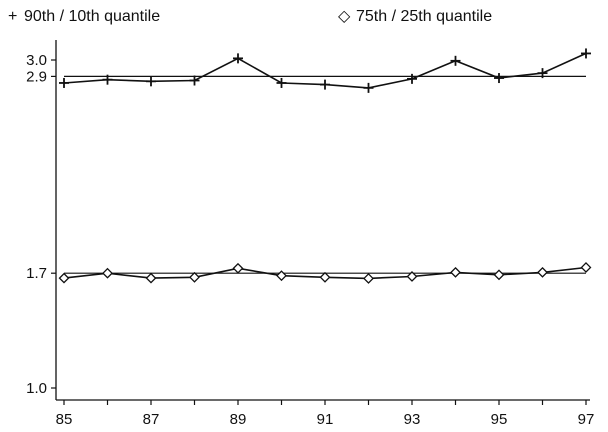 The image size is (608, 432). Describe the element at coordinates (36, 388) in the screenshot. I see `y-tick-label: 1.0` at that location.